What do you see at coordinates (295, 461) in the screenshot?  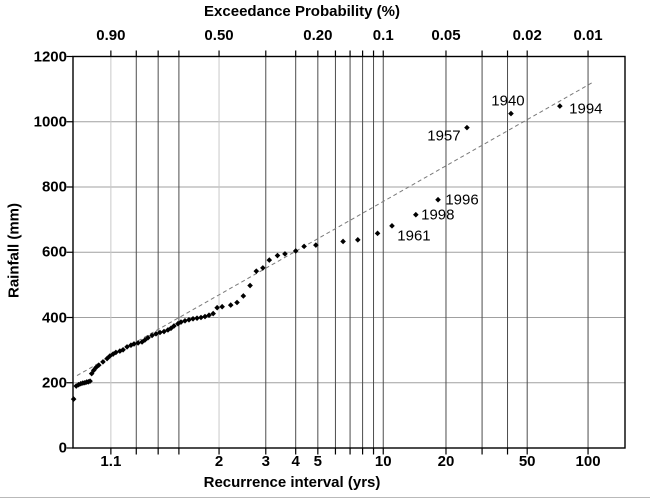 I see `bottom-tick-label: 4` at bounding box center [295, 461].